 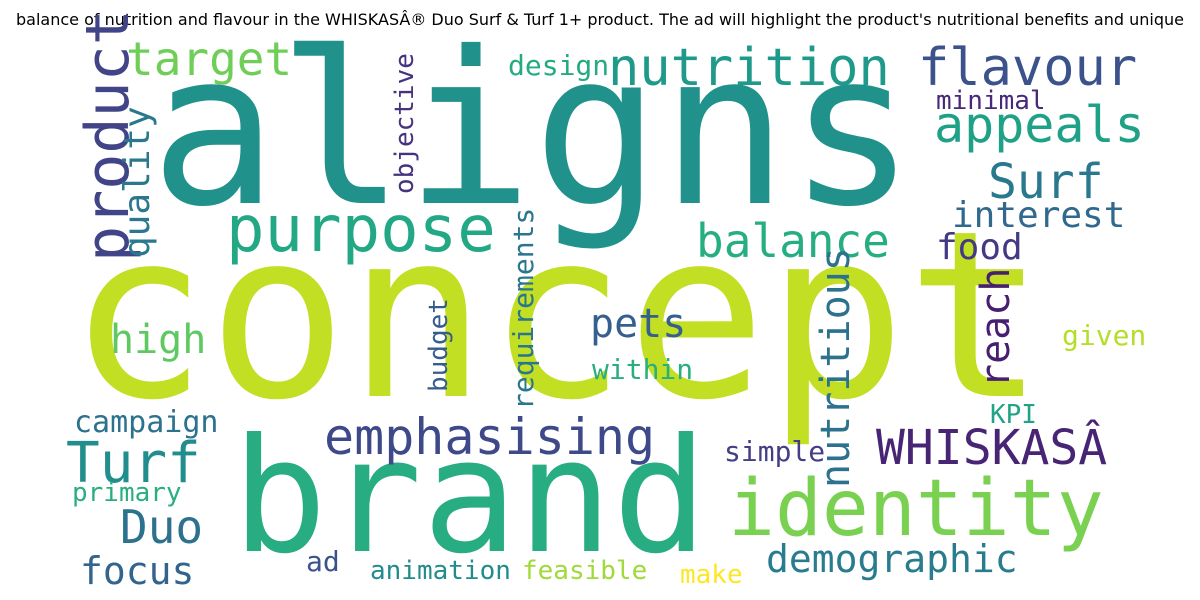 What do you see at coordinates (490, 437) in the screenshot?
I see `word-emphasising: emphasising` at bounding box center [490, 437].